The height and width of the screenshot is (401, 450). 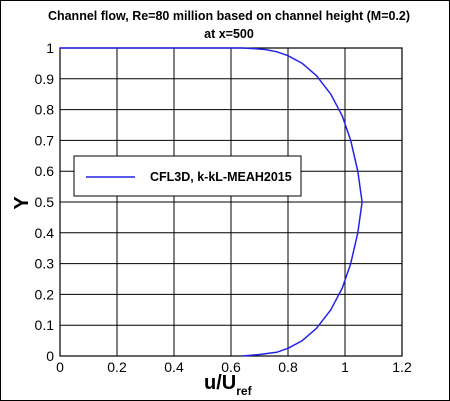 I want to click on legend-box, so click(x=187, y=176).